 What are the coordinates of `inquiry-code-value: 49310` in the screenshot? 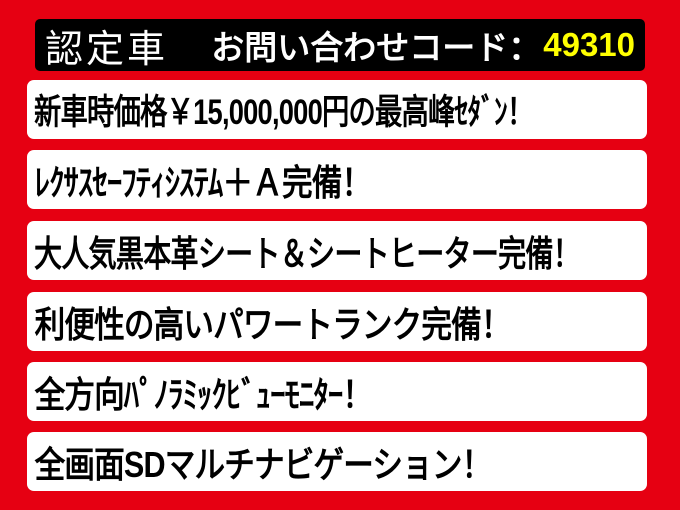 It's located at (589, 44).